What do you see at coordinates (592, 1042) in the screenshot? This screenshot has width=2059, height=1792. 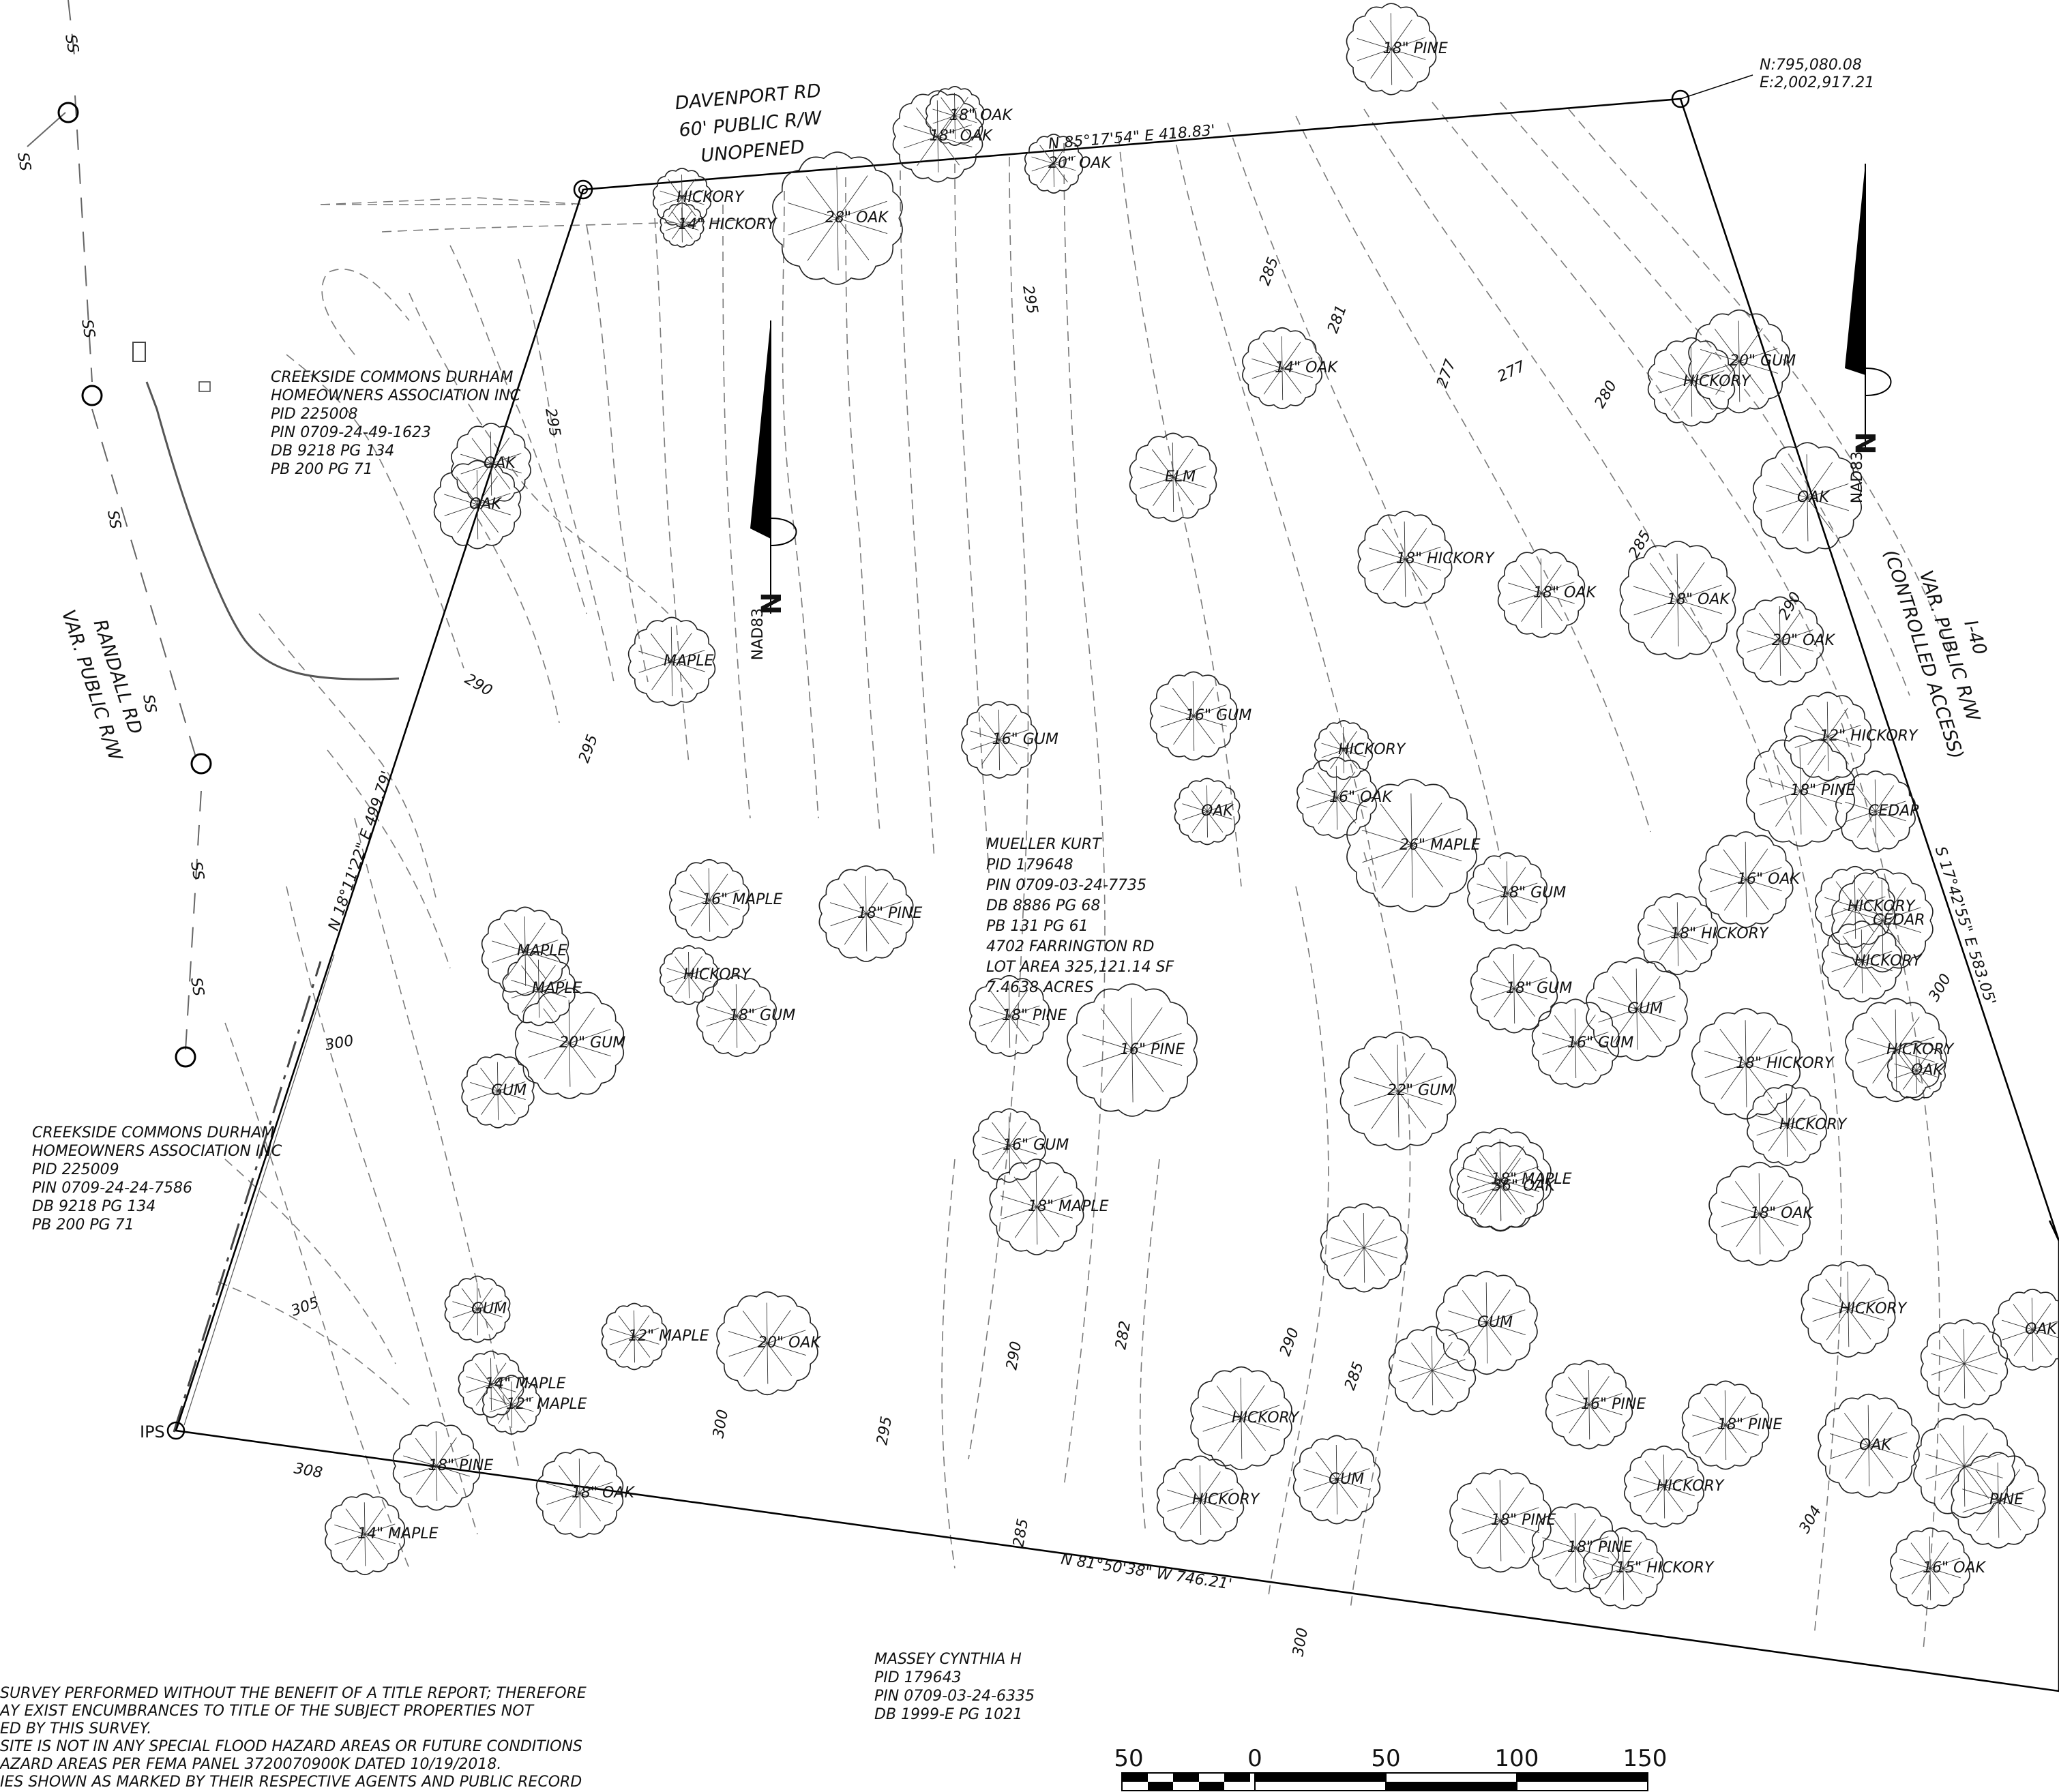 I see `tree-label: 20" GUM` at bounding box center [592, 1042].